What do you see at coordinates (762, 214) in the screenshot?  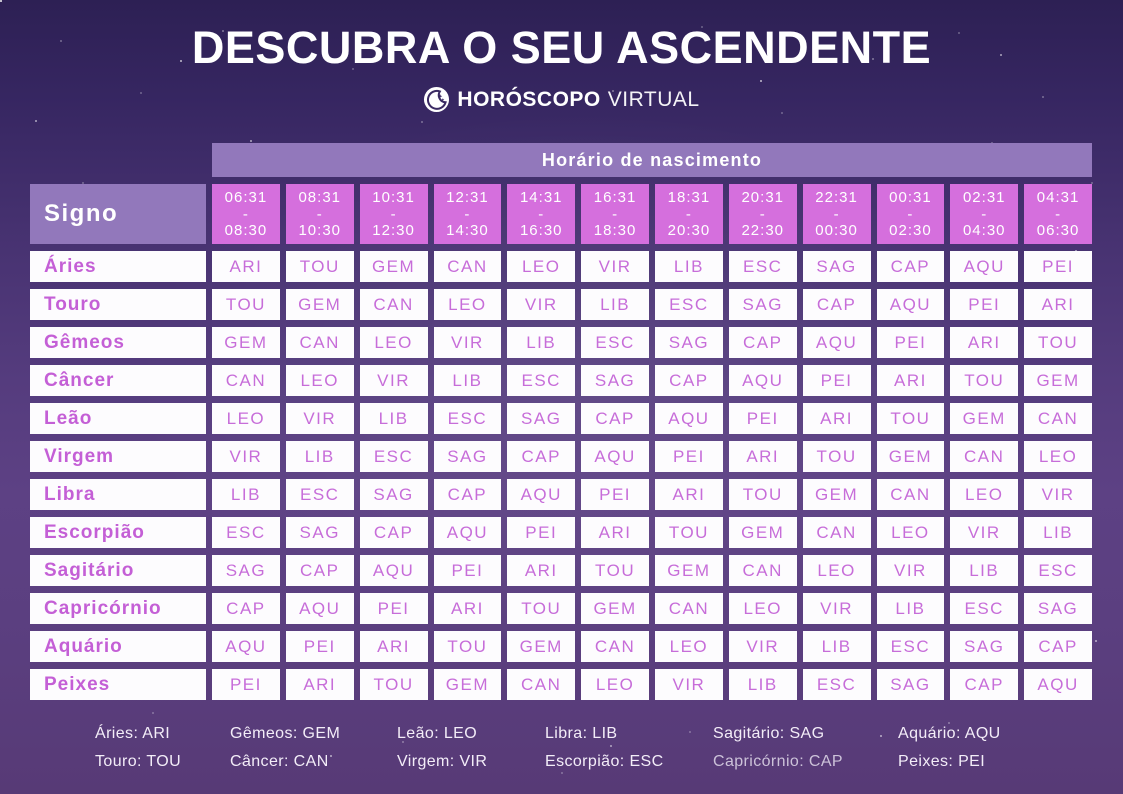 I see `time-slot-header: 20:31 - 22:30` at bounding box center [762, 214].